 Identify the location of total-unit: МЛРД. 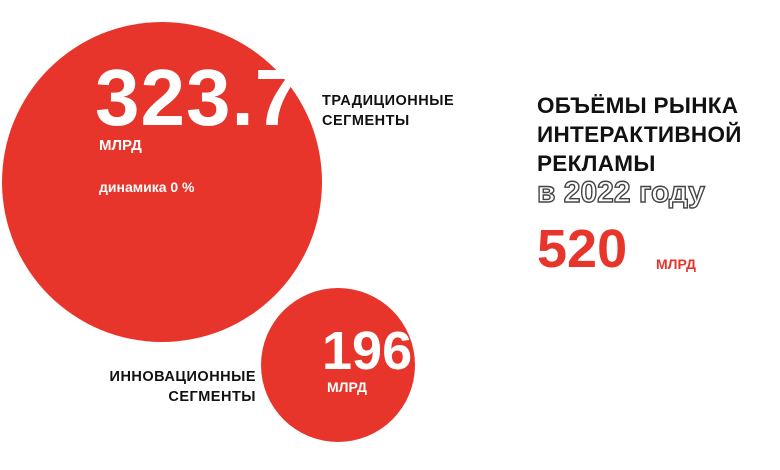
(676, 264).